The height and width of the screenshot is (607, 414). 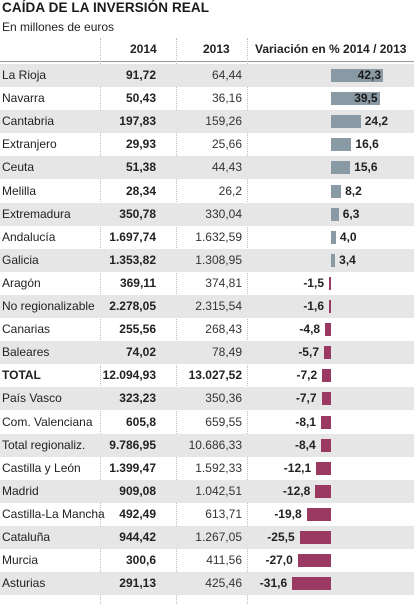 What do you see at coordinates (223, 583) in the screenshot?
I see `value-2013: 425,46` at bounding box center [223, 583].